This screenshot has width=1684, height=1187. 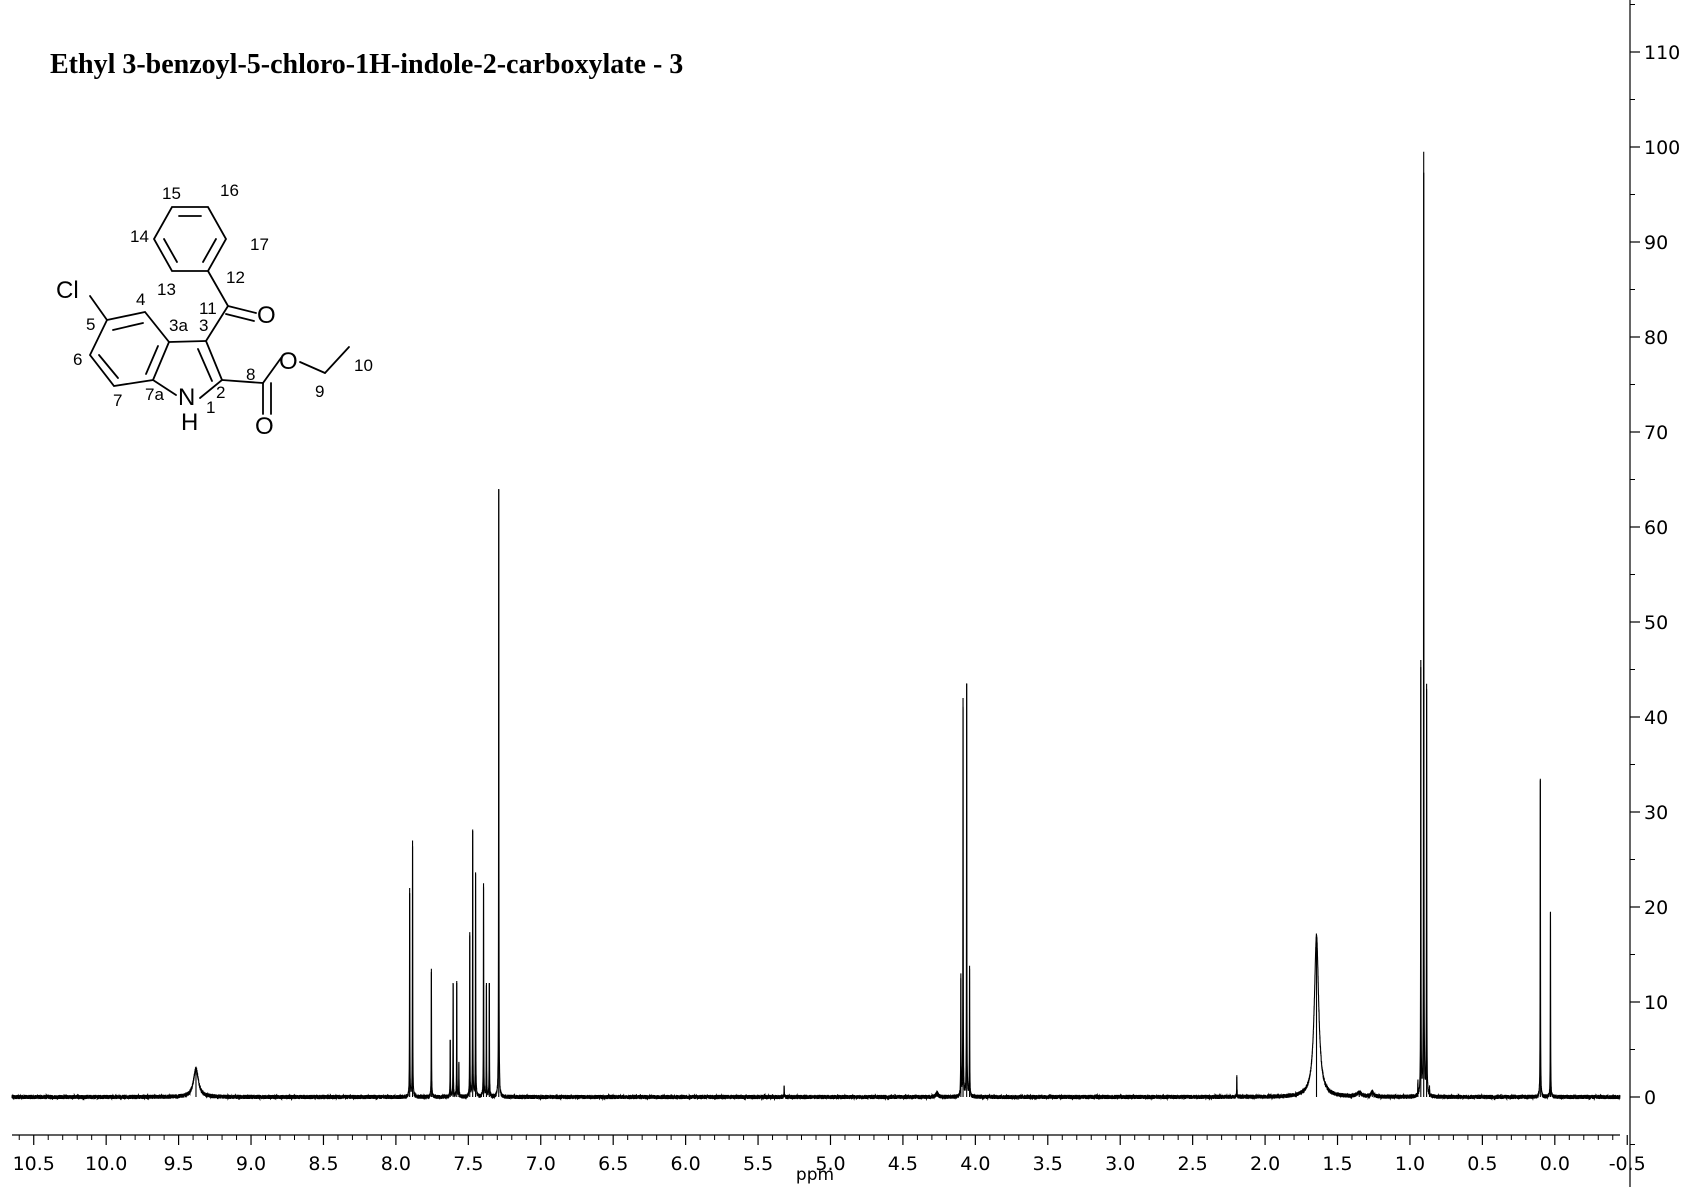 I want to click on locant-11: 11, so click(x=208, y=308).